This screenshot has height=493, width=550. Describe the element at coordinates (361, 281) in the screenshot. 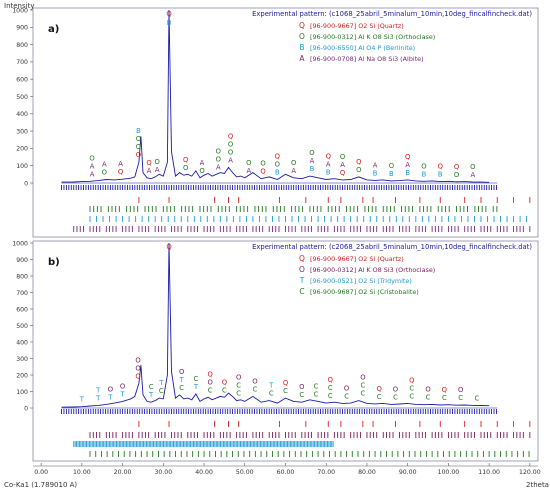

I see `legend-entry-tridymite: [96-900-0521] O2 Si (Tridymite)` at that location.